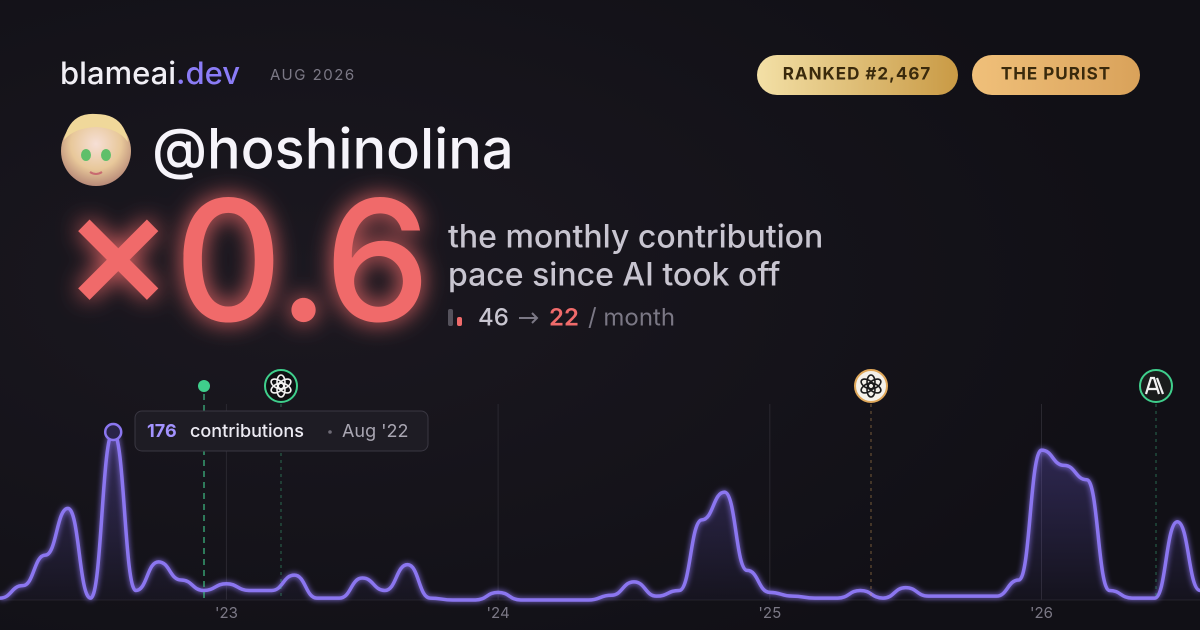 This screenshot has width=1200, height=630. Describe the element at coordinates (631, 317) in the screenshot. I see `pace-unit: / month` at that location.